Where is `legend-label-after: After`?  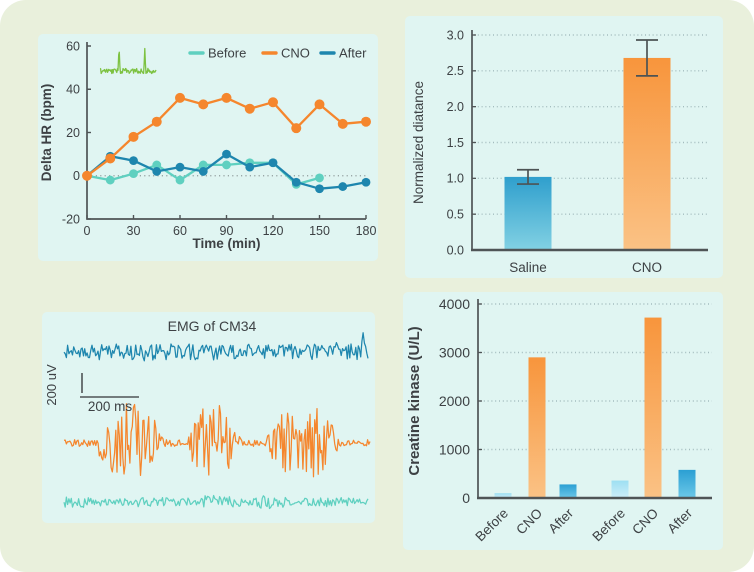 legend-label-after: After is located at coordinates (353, 53).